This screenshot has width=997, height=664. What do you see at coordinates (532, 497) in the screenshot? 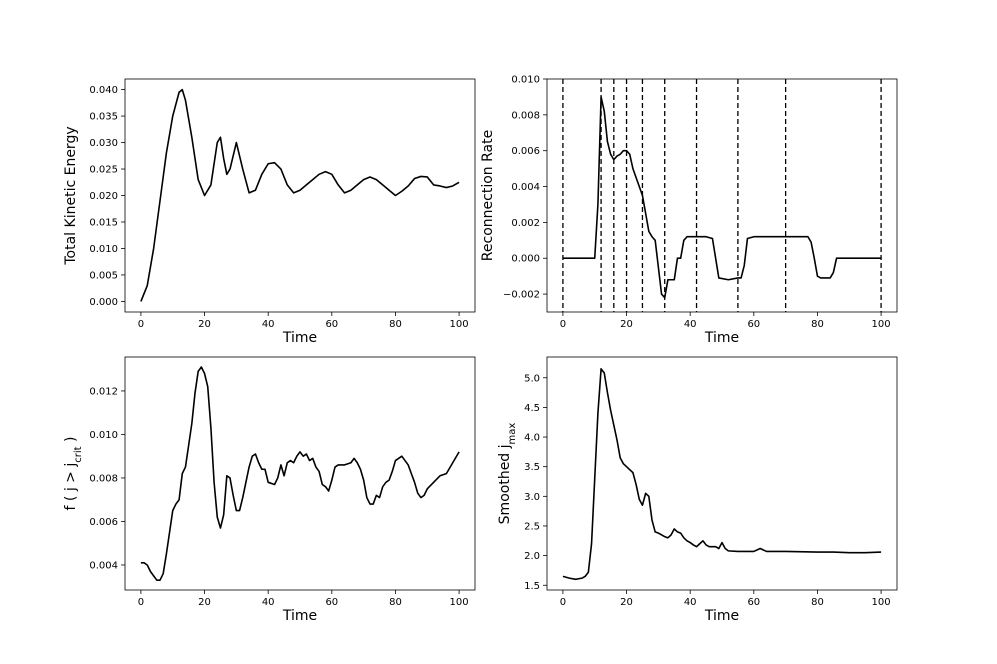
I see `y-tick-label: 3.0` at bounding box center [532, 497].